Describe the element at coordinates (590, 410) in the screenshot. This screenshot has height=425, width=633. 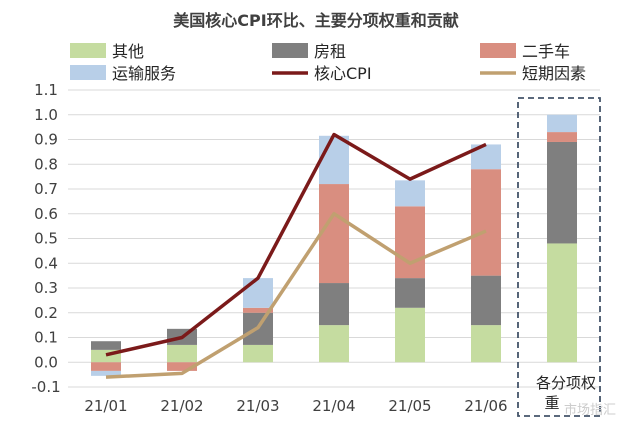
I see `watermark: 市场指汇` at that location.